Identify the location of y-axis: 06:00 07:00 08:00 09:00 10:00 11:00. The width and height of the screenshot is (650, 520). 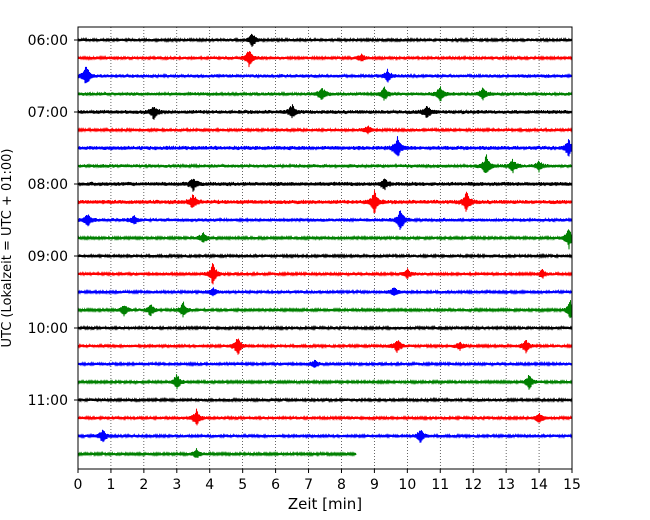
(53, 221).